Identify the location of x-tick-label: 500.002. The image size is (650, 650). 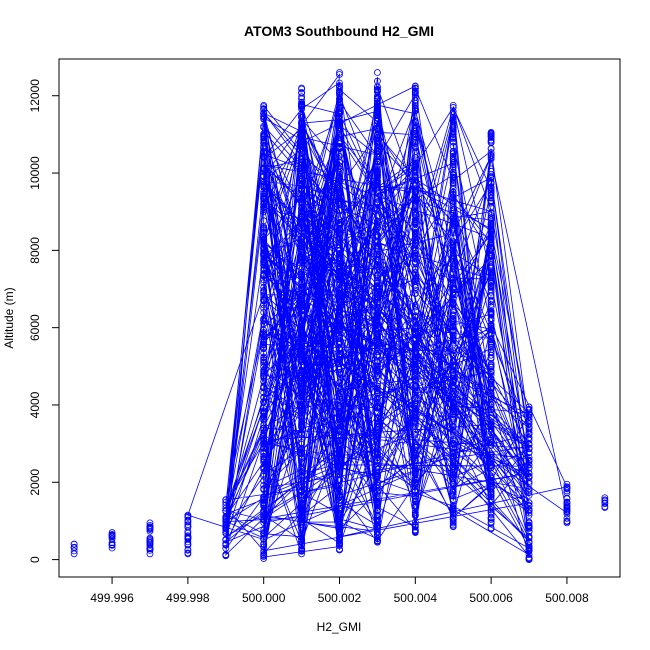
(340, 598).